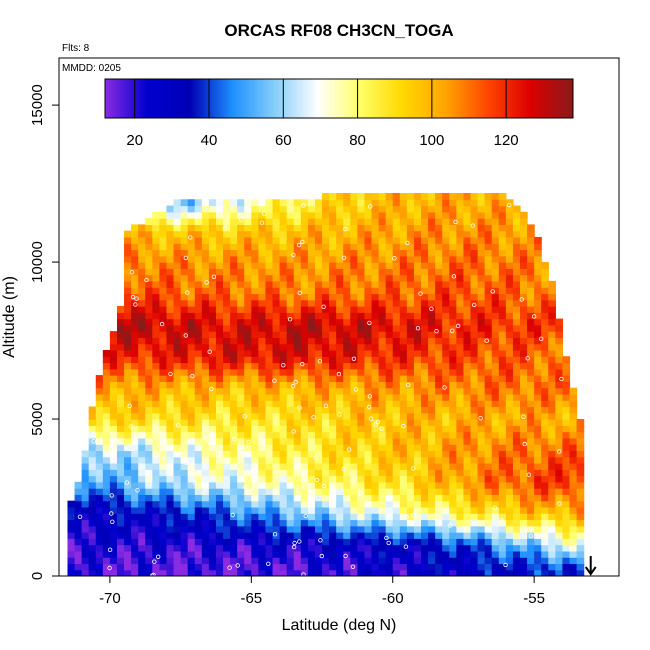 This screenshot has height=650, width=650. I want to click on heatmap-cell-2070, so click(347, 548).